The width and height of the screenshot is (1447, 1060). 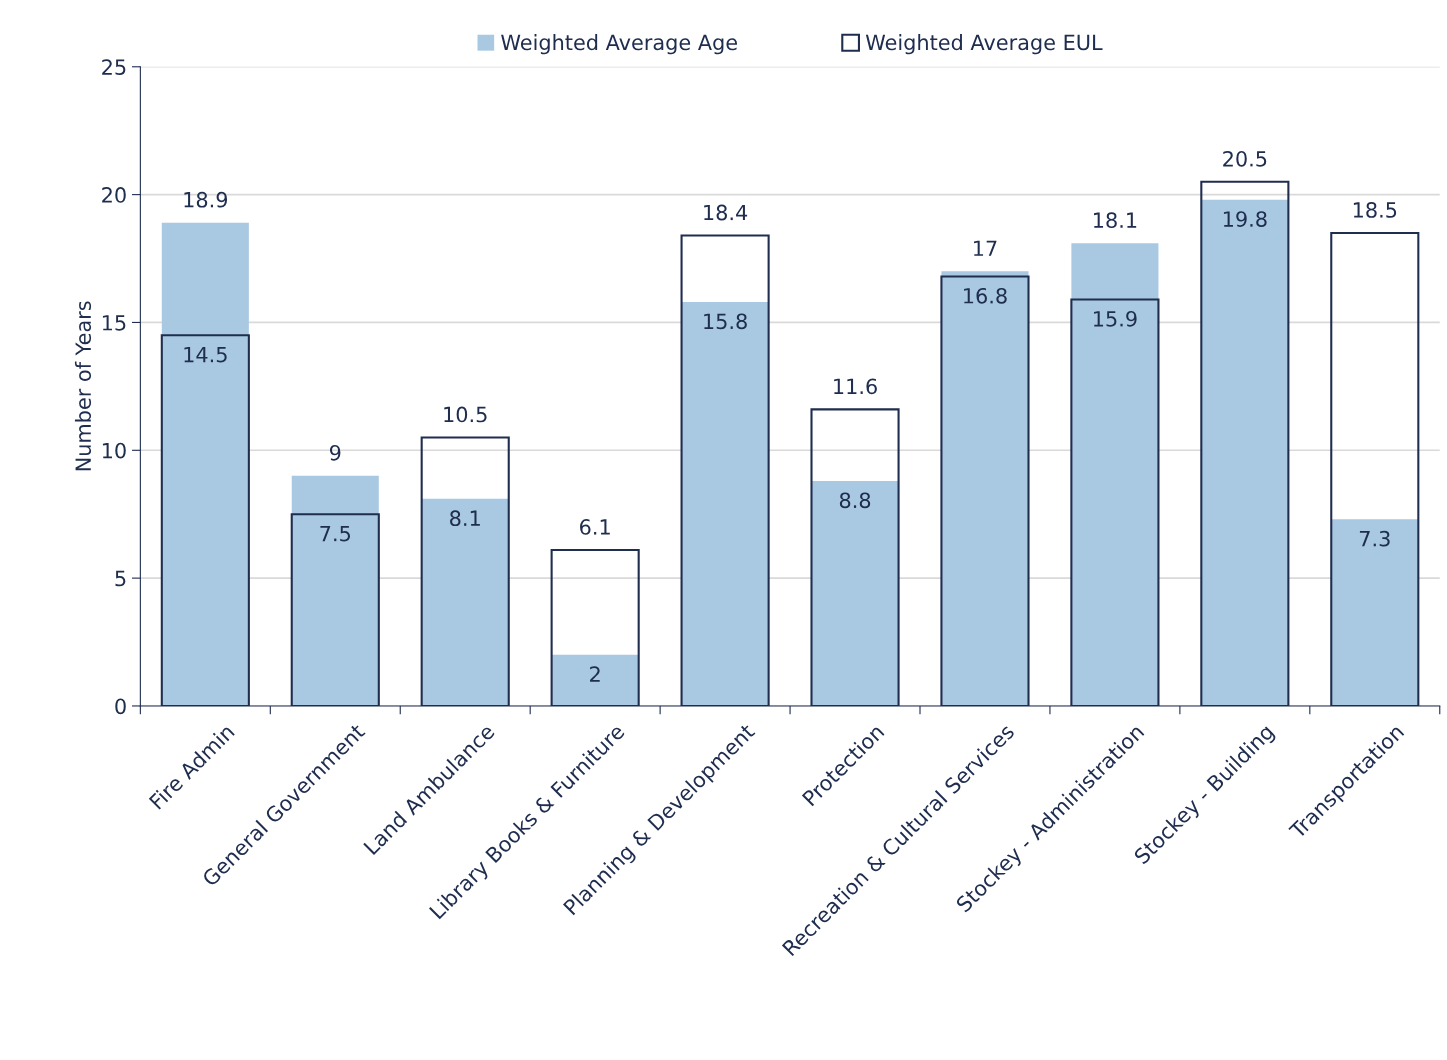 I want to click on y-tick-label: 25, so click(x=114, y=67).